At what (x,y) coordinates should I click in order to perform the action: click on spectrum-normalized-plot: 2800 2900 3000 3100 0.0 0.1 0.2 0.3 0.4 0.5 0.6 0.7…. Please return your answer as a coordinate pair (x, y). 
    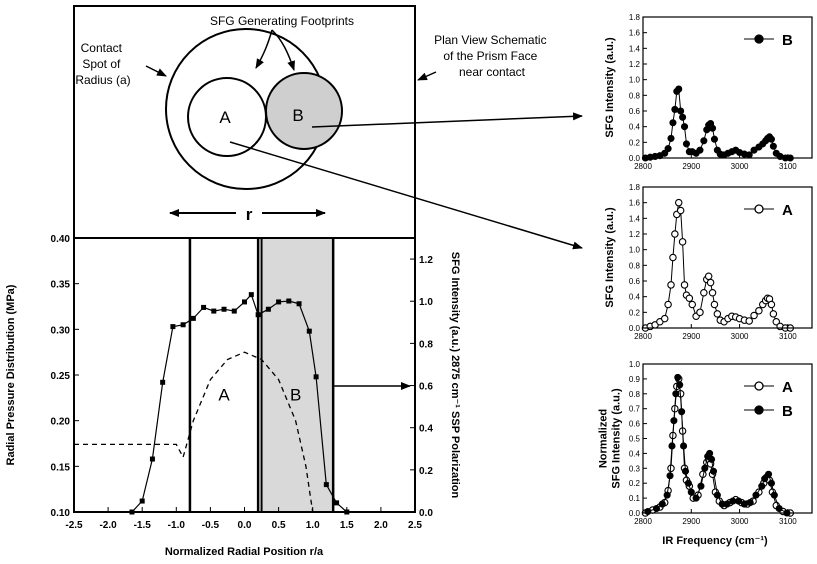
    Looking at the image, I should click on (705, 443).